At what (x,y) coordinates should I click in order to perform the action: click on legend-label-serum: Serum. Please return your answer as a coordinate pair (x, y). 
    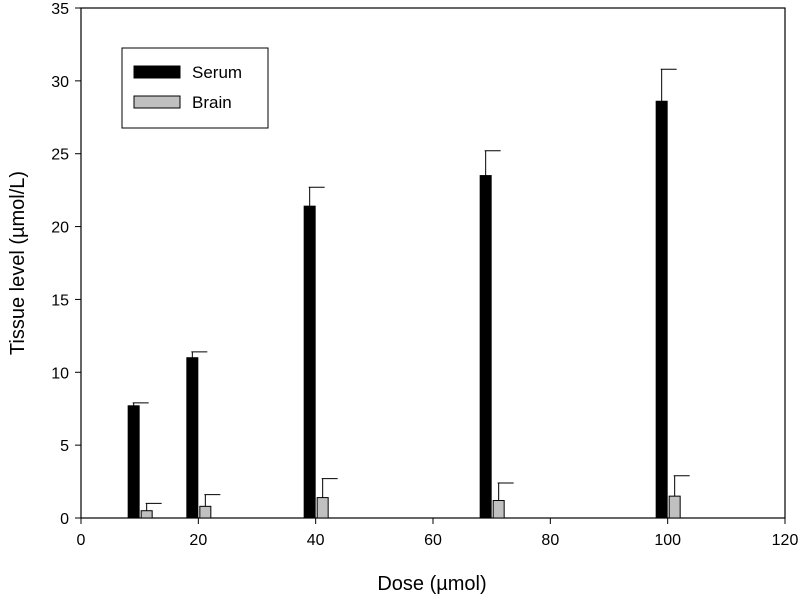
    Looking at the image, I should click on (217, 72).